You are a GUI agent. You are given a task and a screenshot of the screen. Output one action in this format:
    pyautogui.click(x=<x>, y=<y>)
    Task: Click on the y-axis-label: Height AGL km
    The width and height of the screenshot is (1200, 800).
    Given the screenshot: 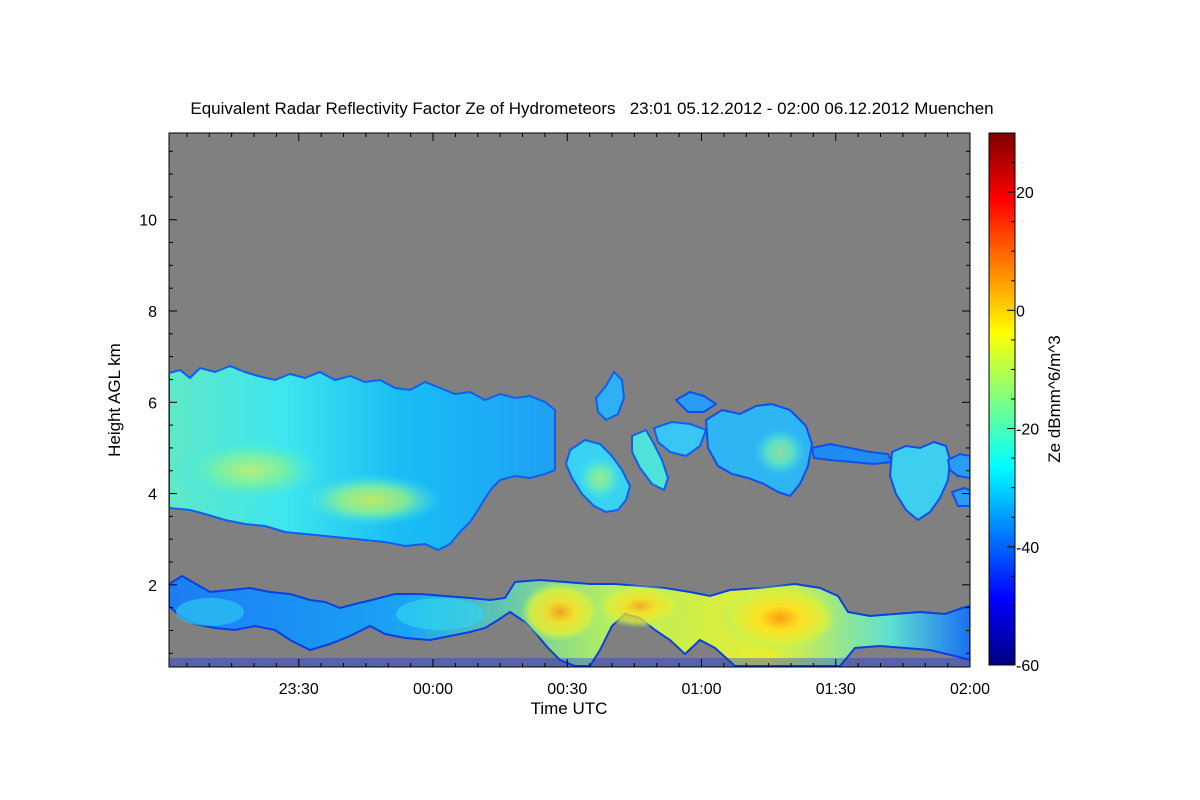 What is the action you would take?
    pyautogui.click(x=114, y=400)
    